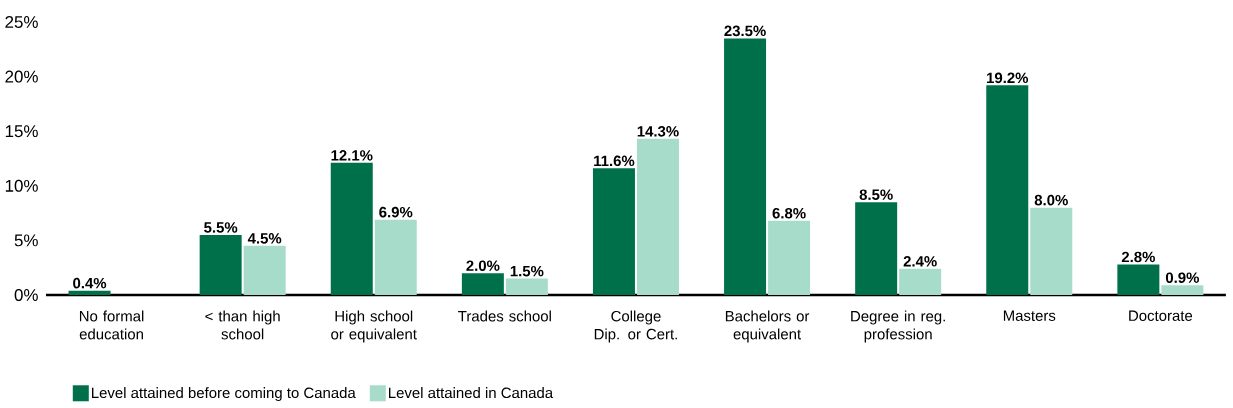 The height and width of the screenshot is (408, 1233). Describe the element at coordinates (352, 155) in the screenshot. I see `data-label: 12.1%` at that location.